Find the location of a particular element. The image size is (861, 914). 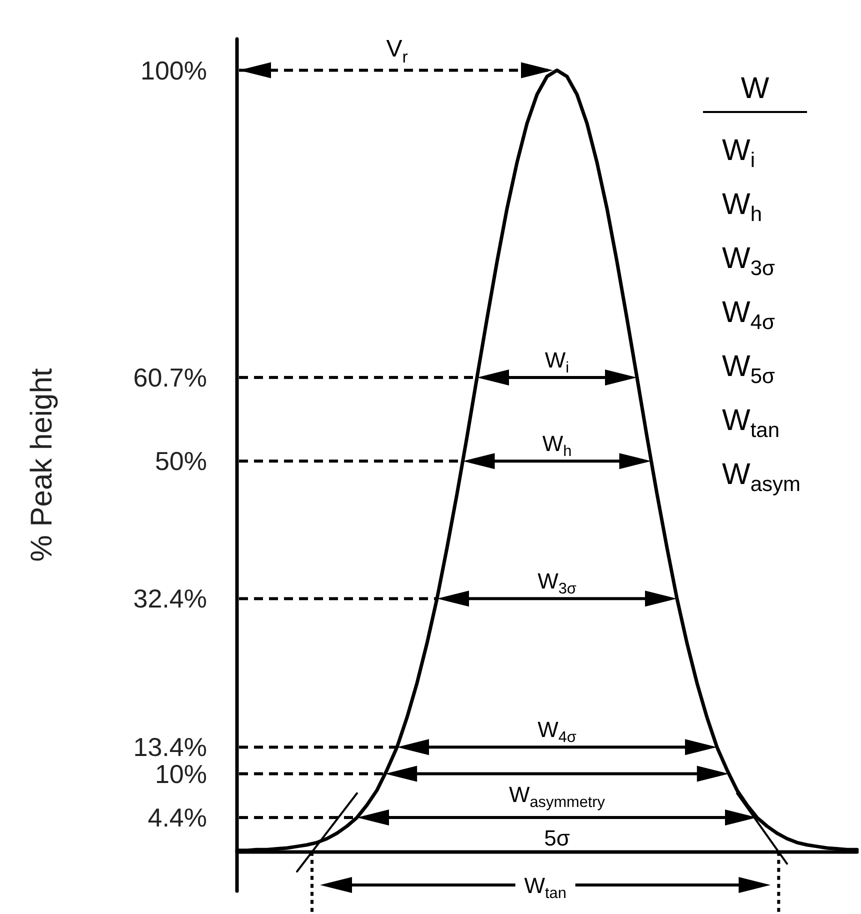

annotation: W$_{5σ}$ is located at coordinates (749, 369).